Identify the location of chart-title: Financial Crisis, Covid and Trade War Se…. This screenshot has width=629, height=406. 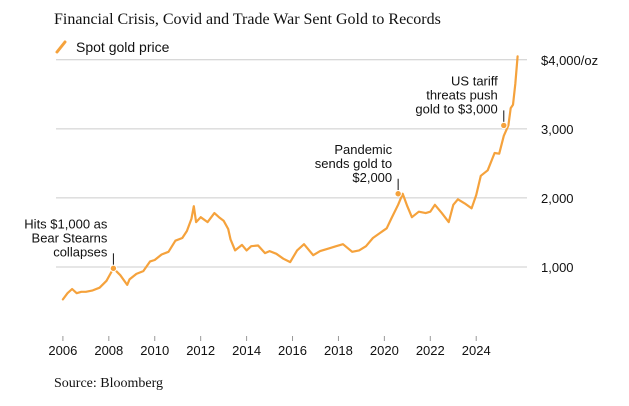
(247, 19).